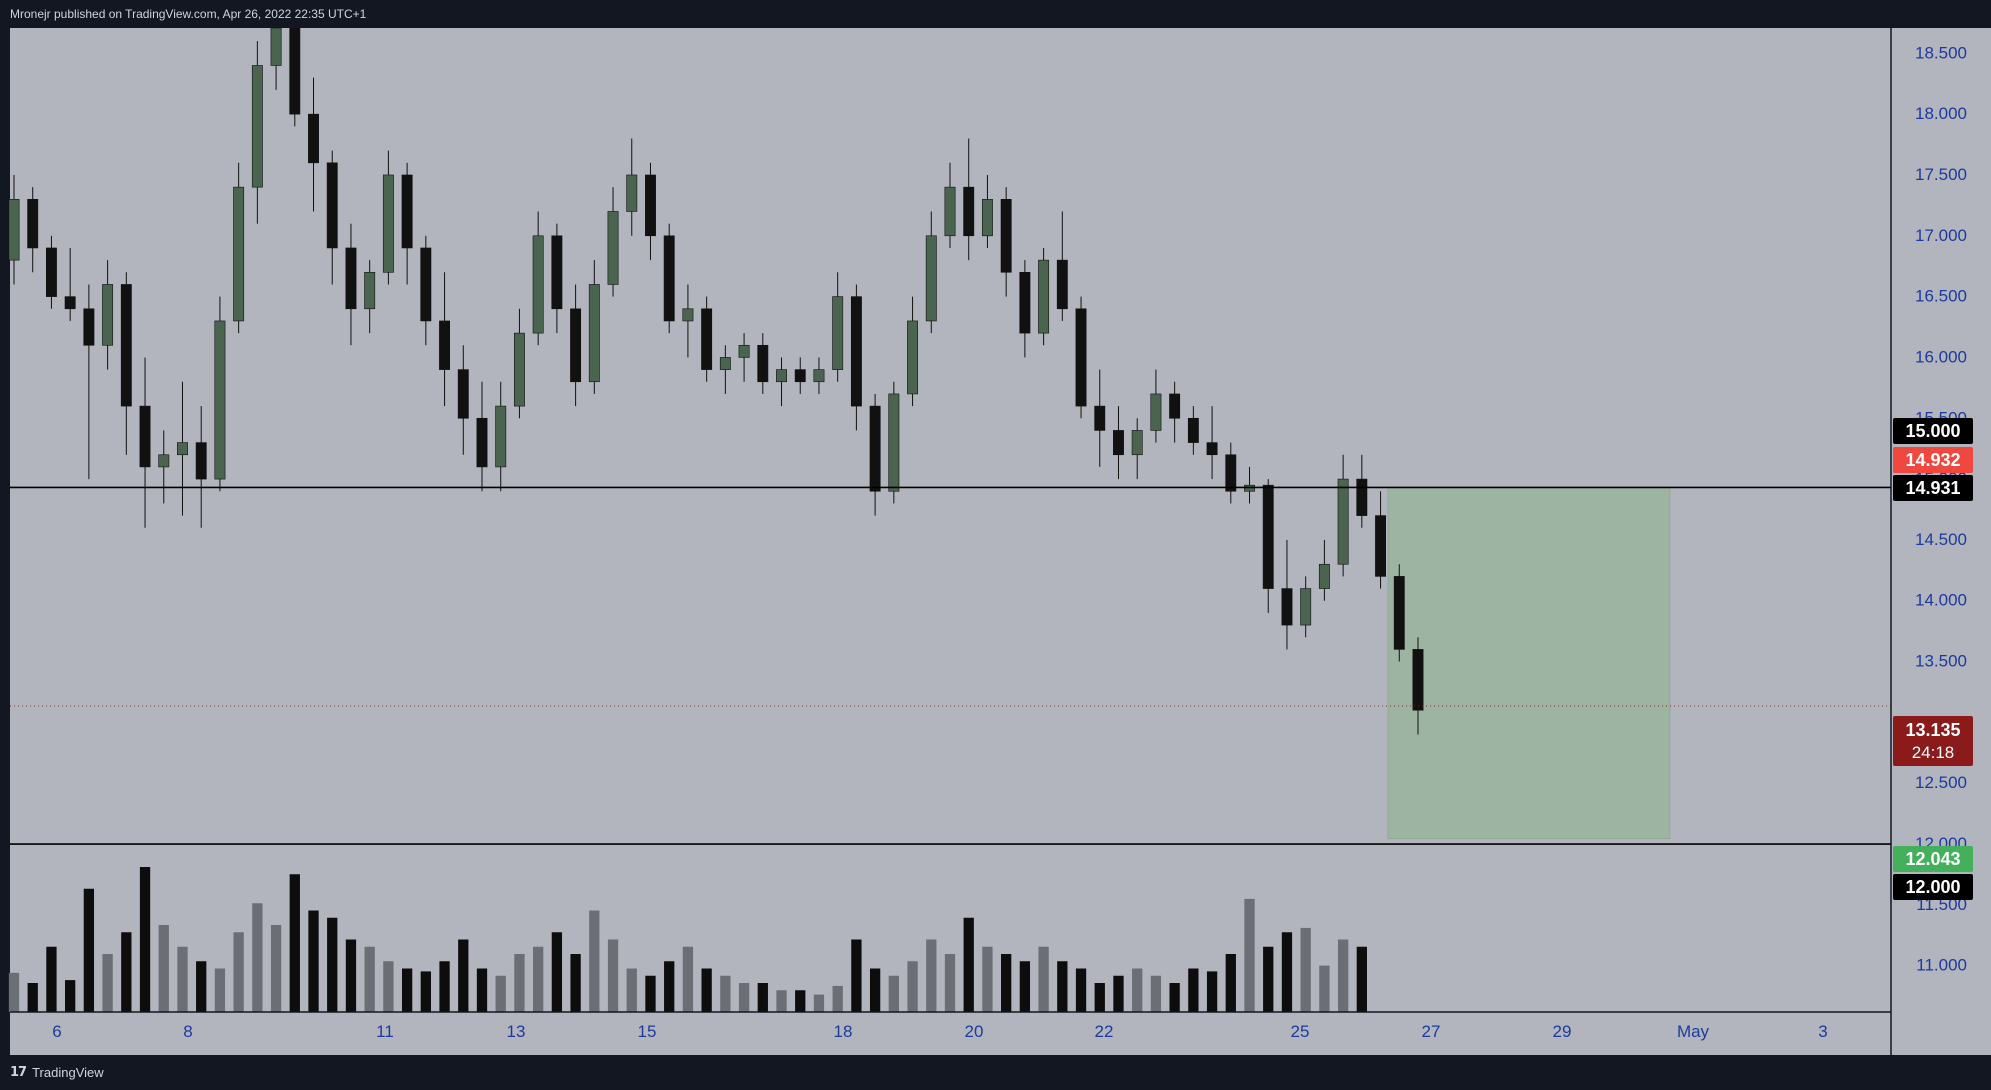 The image size is (1991, 1090). What do you see at coordinates (1932, 730) in the screenshot?
I see `price-label: 13.135` at bounding box center [1932, 730].